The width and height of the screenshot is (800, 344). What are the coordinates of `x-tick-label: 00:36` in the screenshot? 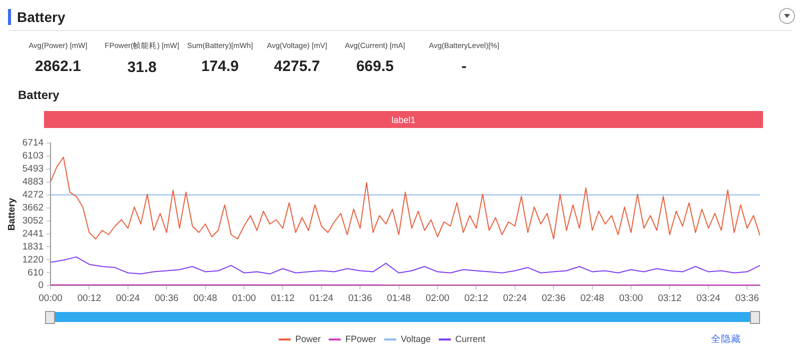 It's located at (166, 298).